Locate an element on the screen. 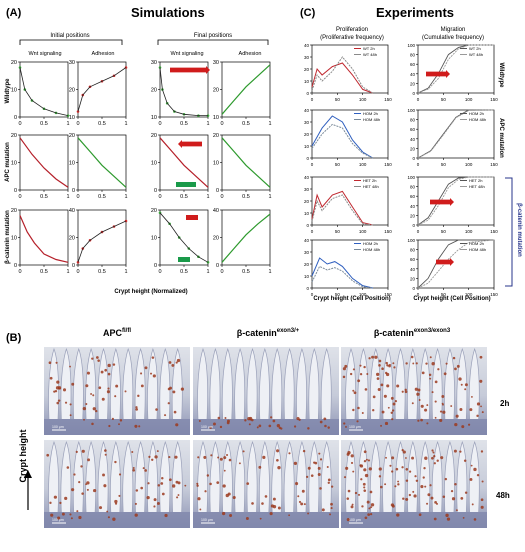  micrograph-r0-c2-scale-label: 100 μm is located at coordinates (355, 427).